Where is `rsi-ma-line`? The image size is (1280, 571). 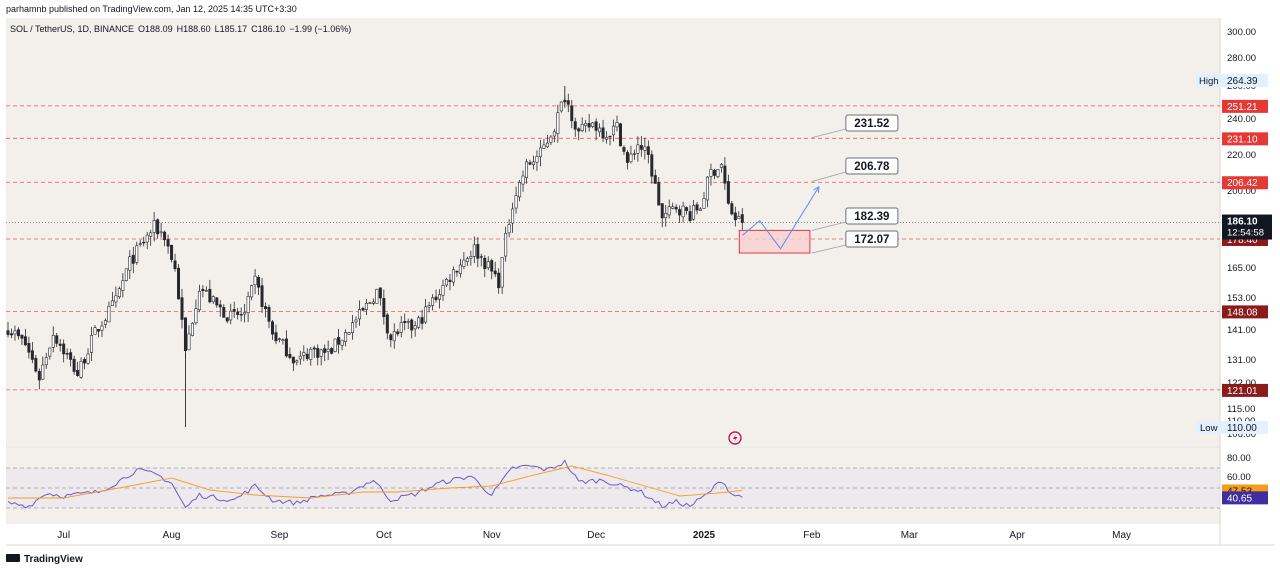 rsi-ma-line is located at coordinates (375, 482).